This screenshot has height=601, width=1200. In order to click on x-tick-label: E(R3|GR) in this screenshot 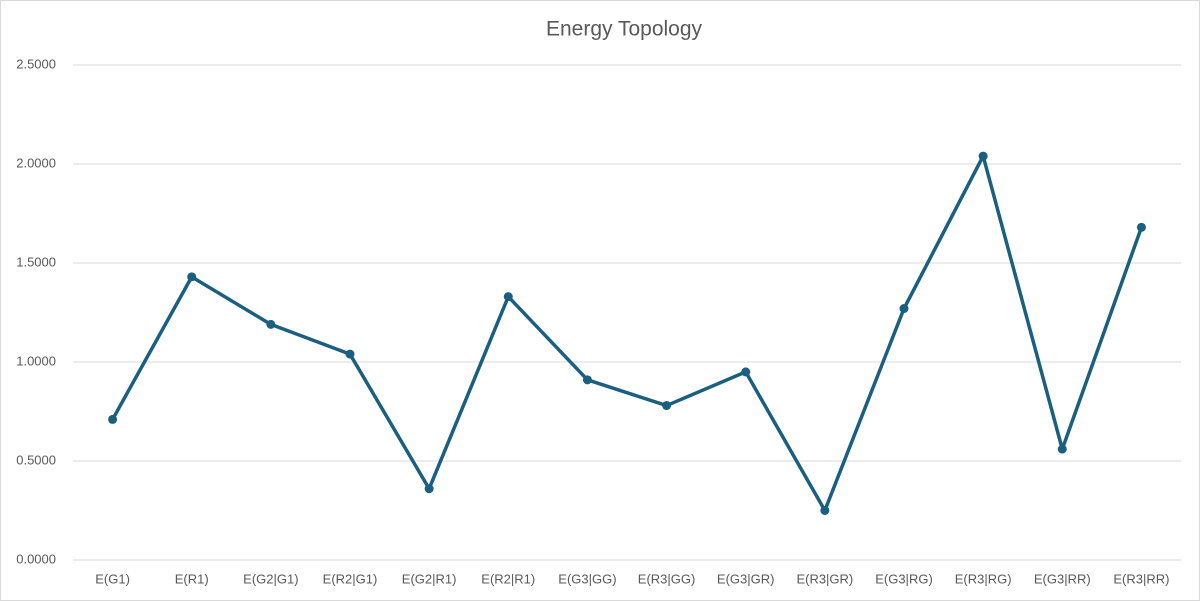, I will do `click(824, 578)`.